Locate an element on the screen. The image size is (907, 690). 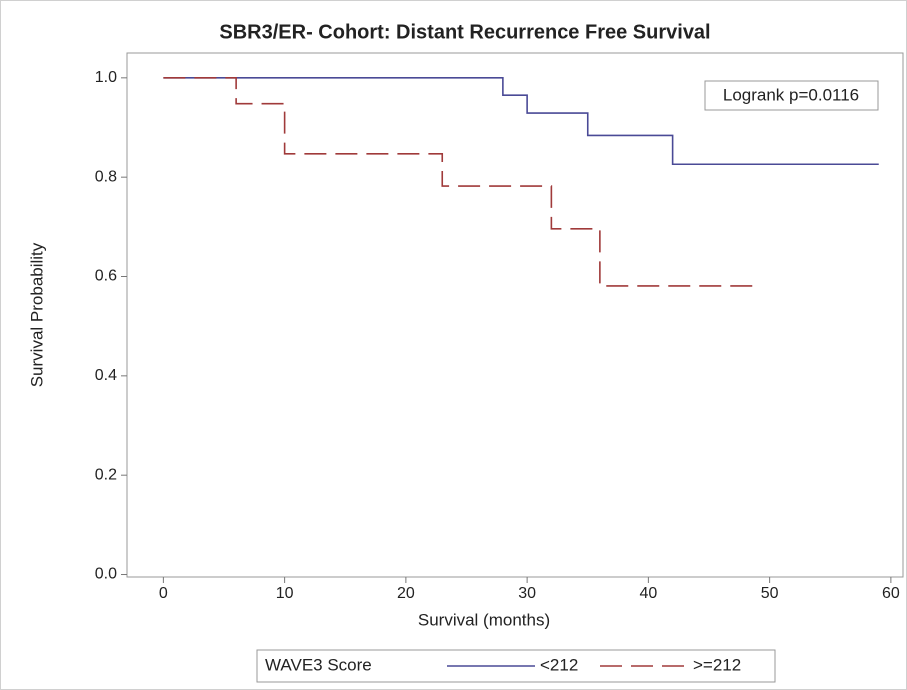
annotation-box is located at coordinates (791, 95).